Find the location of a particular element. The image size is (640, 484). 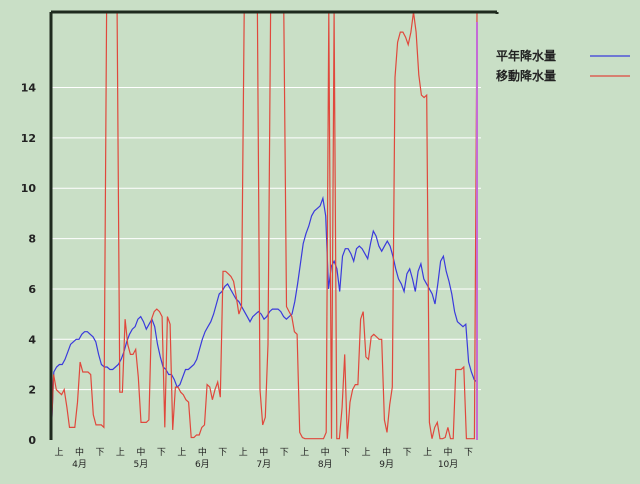

y-tick-8: 8 is located at coordinates (32, 239).